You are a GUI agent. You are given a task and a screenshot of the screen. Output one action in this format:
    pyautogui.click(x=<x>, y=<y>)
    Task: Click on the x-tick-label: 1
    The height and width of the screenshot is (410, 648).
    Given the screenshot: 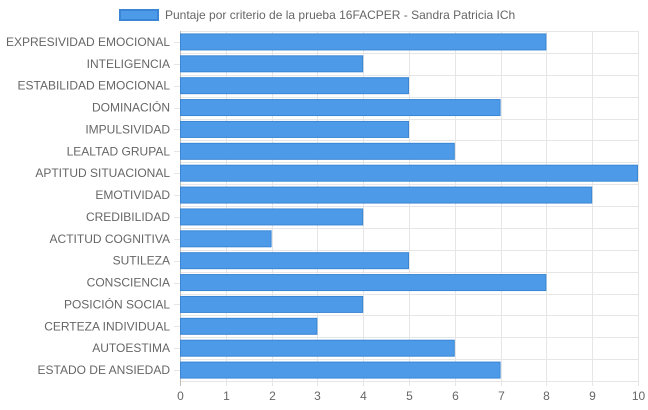 What is the action you would take?
    pyautogui.click(x=226, y=396)
    